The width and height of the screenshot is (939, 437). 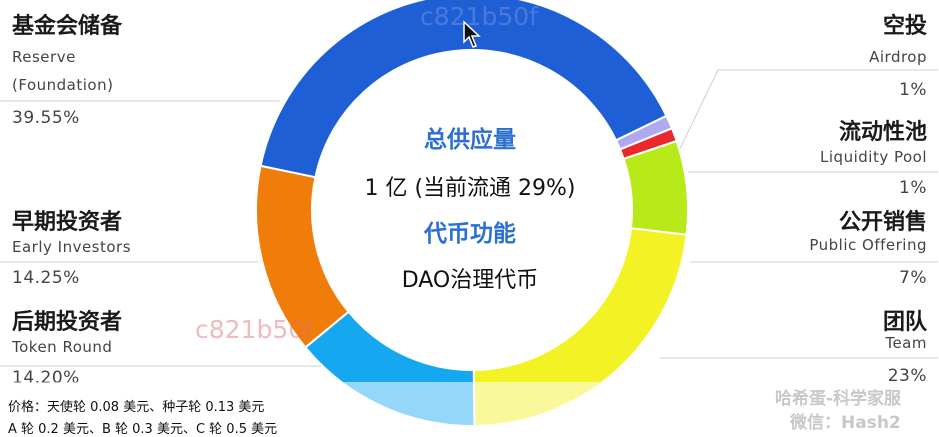 What do you see at coordinates (882, 222) in the screenshot?
I see `public-label-cn: 公开销售` at bounding box center [882, 222].